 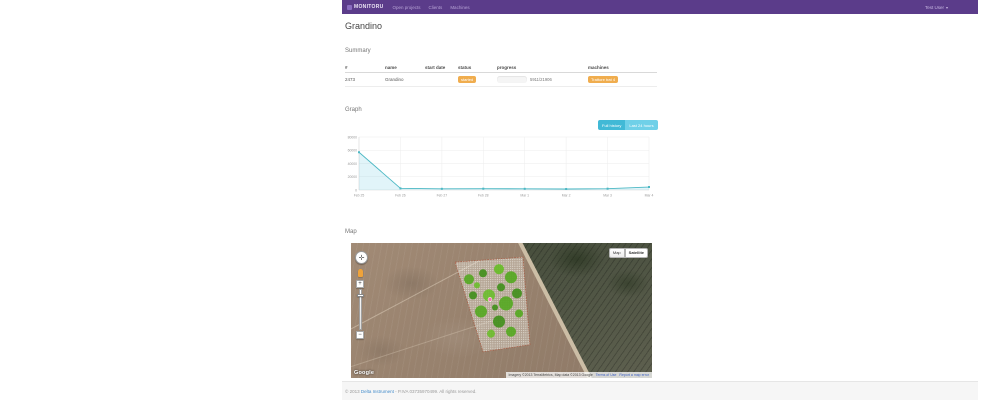 I want to click on cell-name: Grandino, so click(x=394, y=79).